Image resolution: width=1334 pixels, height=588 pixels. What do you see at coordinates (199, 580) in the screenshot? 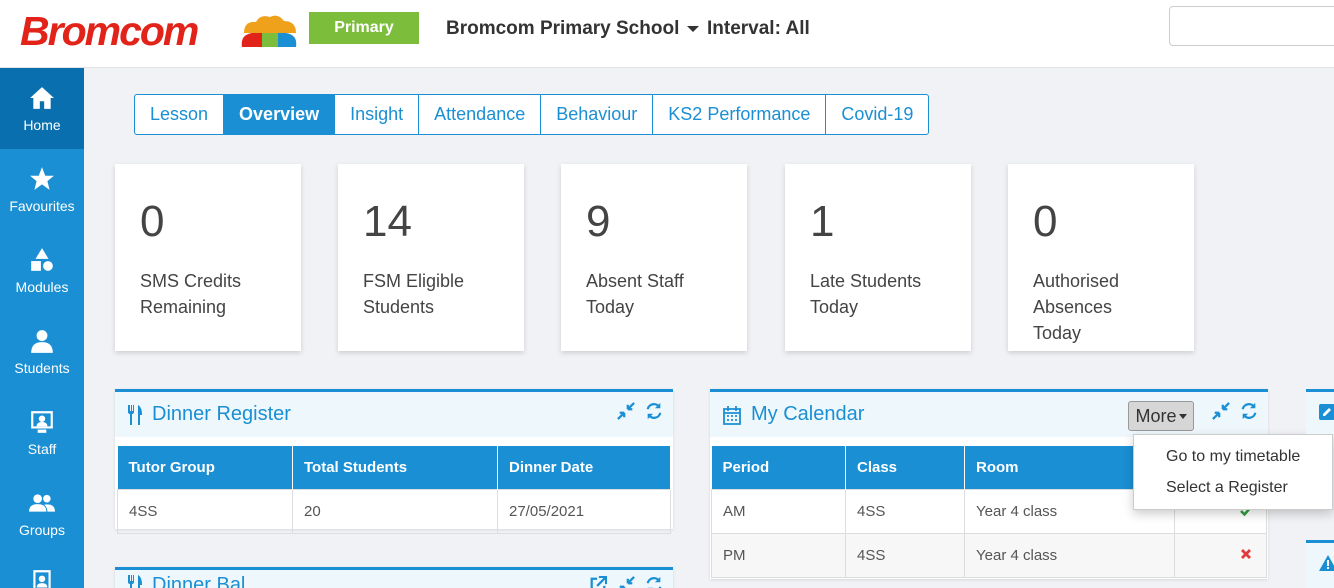
I see `widget-title: Dinner Bal` at bounding box center [199, 580].